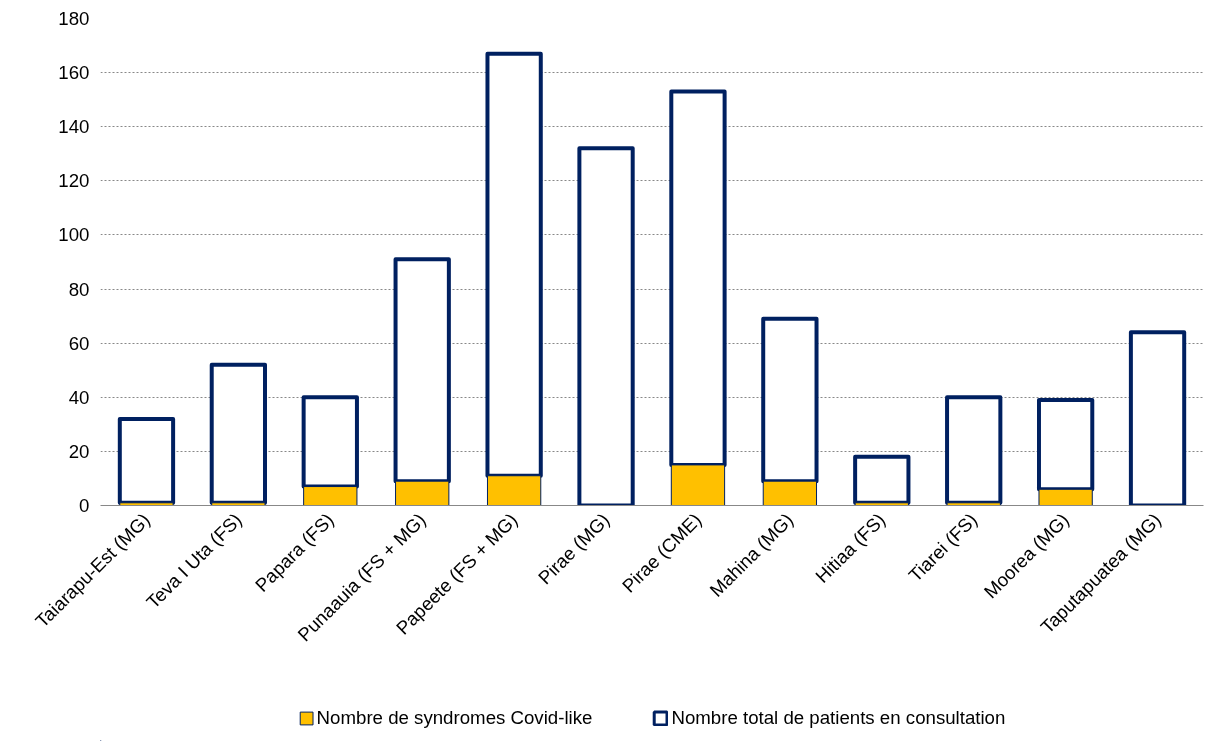 The image size is (1217, 745). I want to click on y-tick-label: 160, so click(74, 73).